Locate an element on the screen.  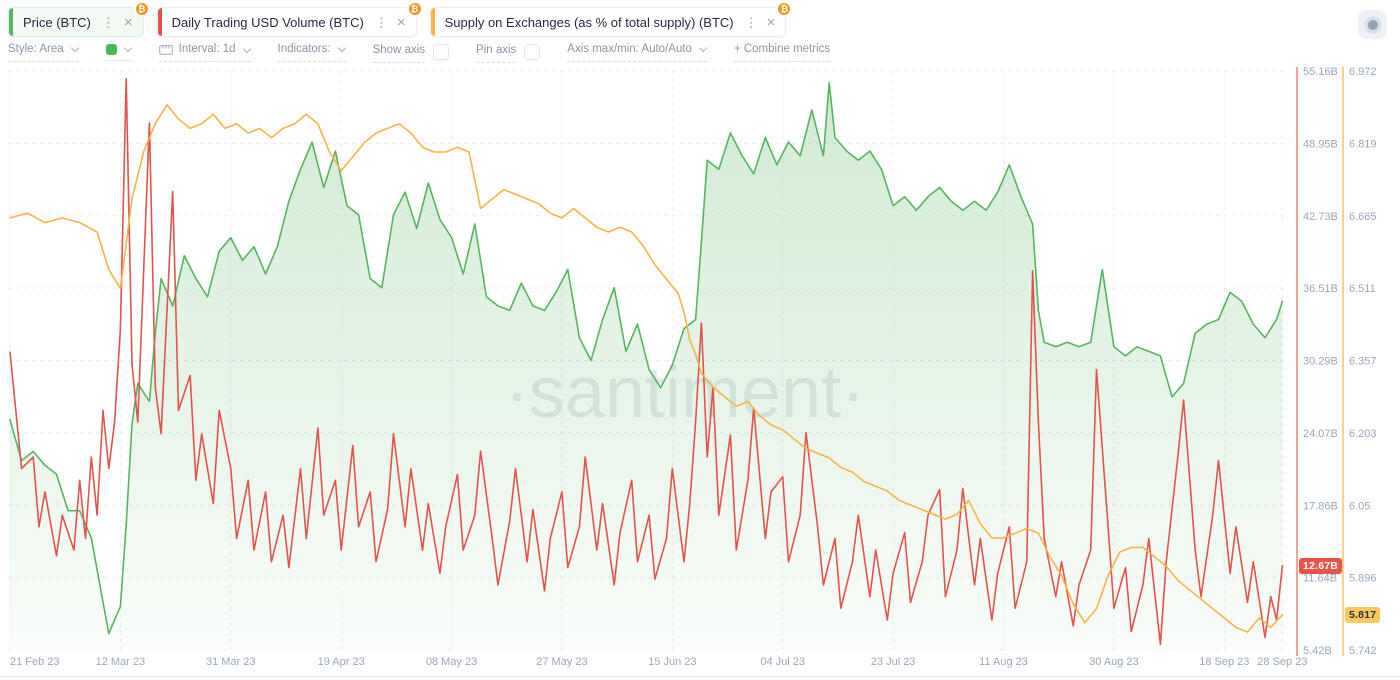
combine-metrics-button: + Combine metrics is located at coordinates (782, 52).